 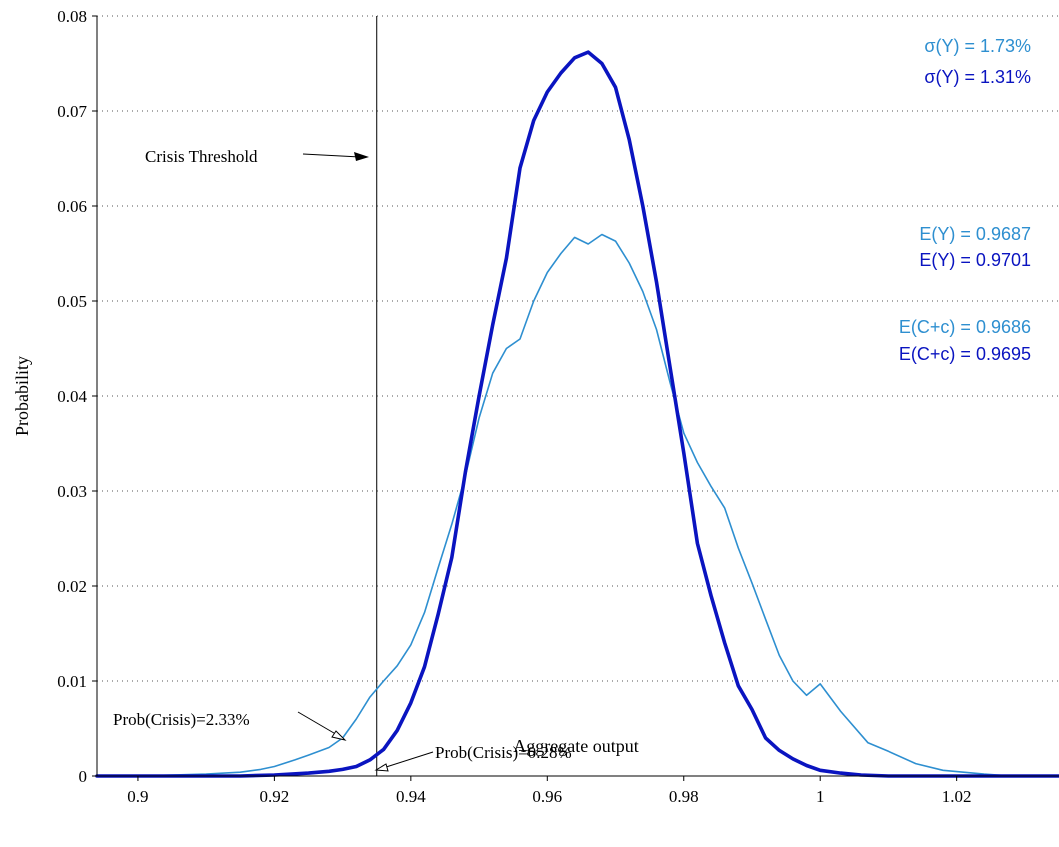 I want to click on x-tick-label: 1.02, so click(x=957, y=796).